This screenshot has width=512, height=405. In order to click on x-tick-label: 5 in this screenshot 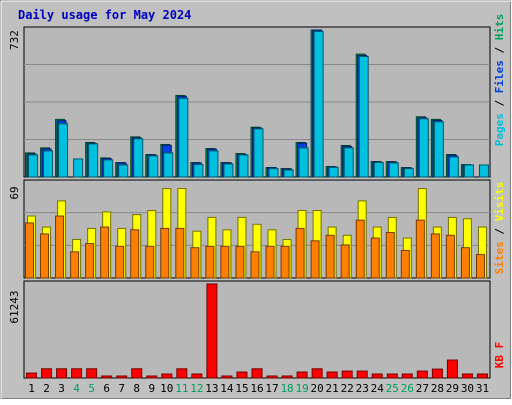, I will do `click(91, 388)`.